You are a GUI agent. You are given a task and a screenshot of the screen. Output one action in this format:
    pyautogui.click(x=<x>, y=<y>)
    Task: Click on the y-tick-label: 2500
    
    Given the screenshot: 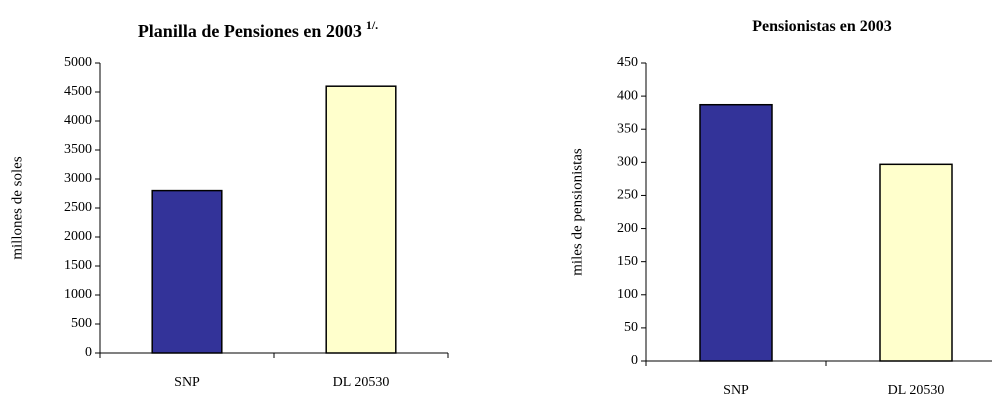 What is the action you would take?
    pyautogui.click(x=78, y=207)
    